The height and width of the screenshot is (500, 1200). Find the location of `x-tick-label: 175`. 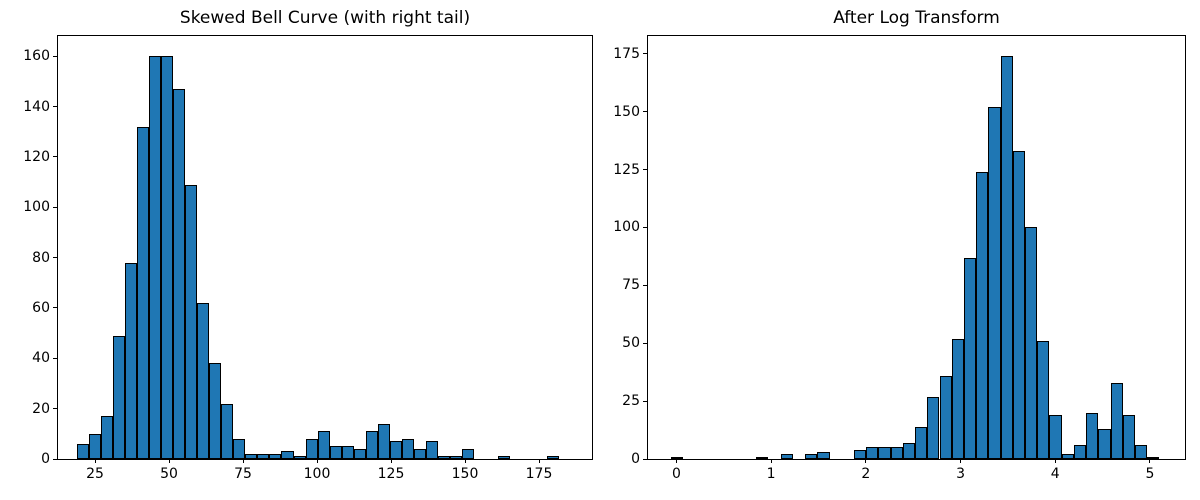

x-tick-label: 175 is located at coordinates (539, 474).